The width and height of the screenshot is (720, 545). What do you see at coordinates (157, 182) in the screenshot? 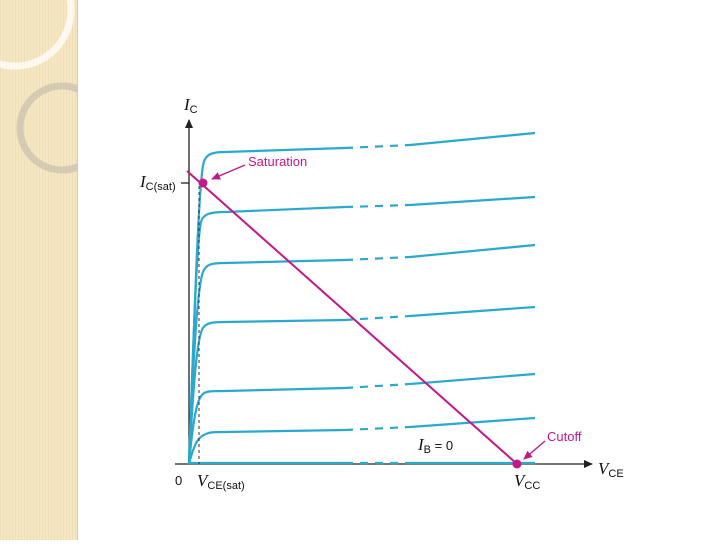
I see `ic-sat-label: IC(sat)` at bounding box center [157, 182].